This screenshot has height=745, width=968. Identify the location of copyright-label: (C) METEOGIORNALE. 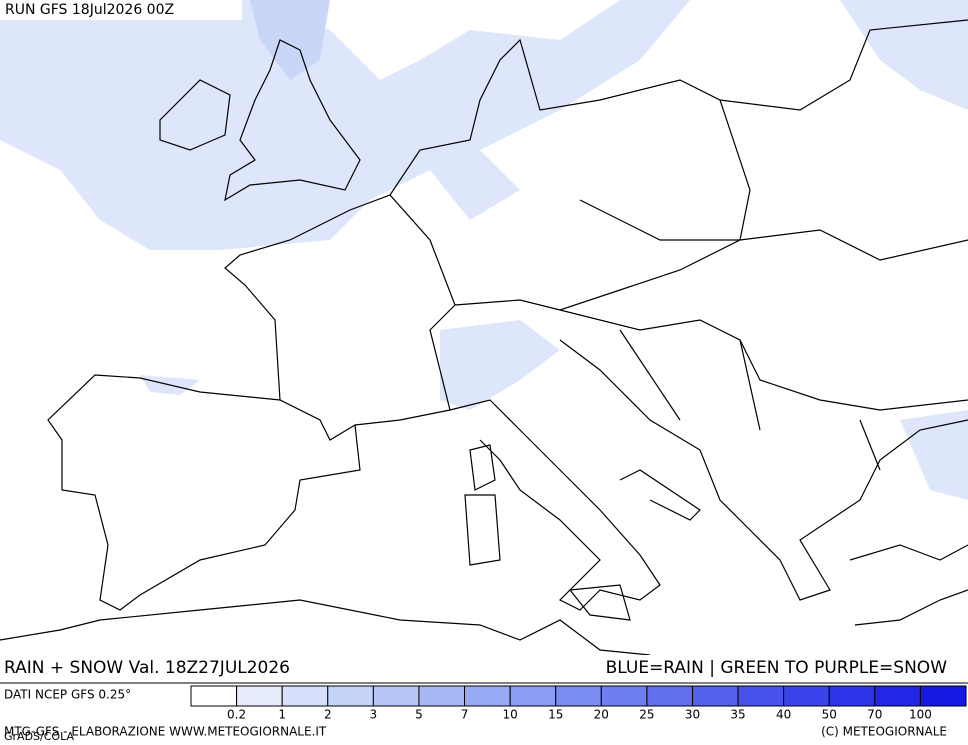
(884, 732).